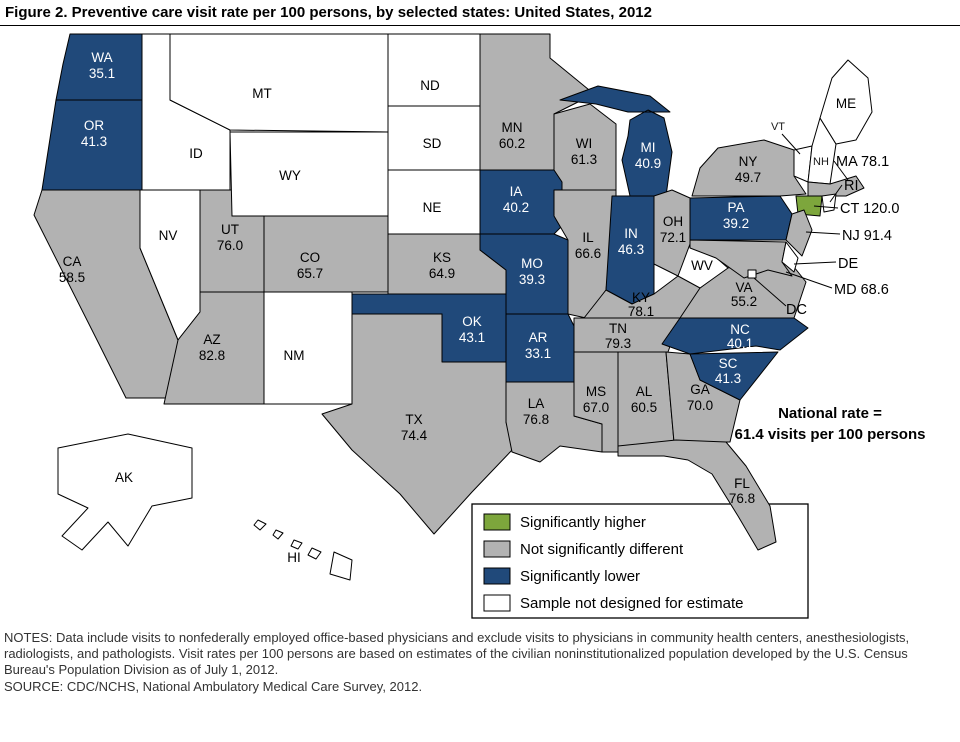 This screenshot has width=960, height=742. Describe the element at coordinates (748, 161) in the screenshot. I see `state-label-NY-abbr: NY` at that location.